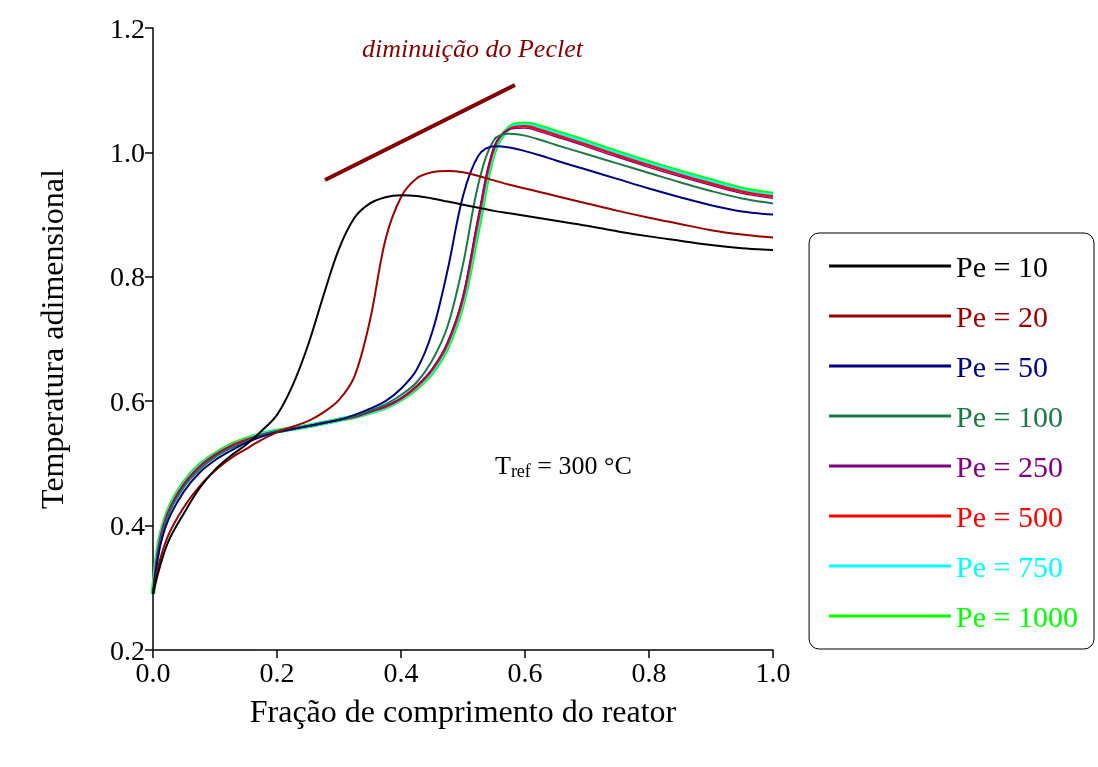 Image resolution: width=1098 pixels, height=767 pixels. What do you see at coordinates (127, 401) in the screenshot?
I see `y-tick-label: 0.6` at bounding box center [127, 401].